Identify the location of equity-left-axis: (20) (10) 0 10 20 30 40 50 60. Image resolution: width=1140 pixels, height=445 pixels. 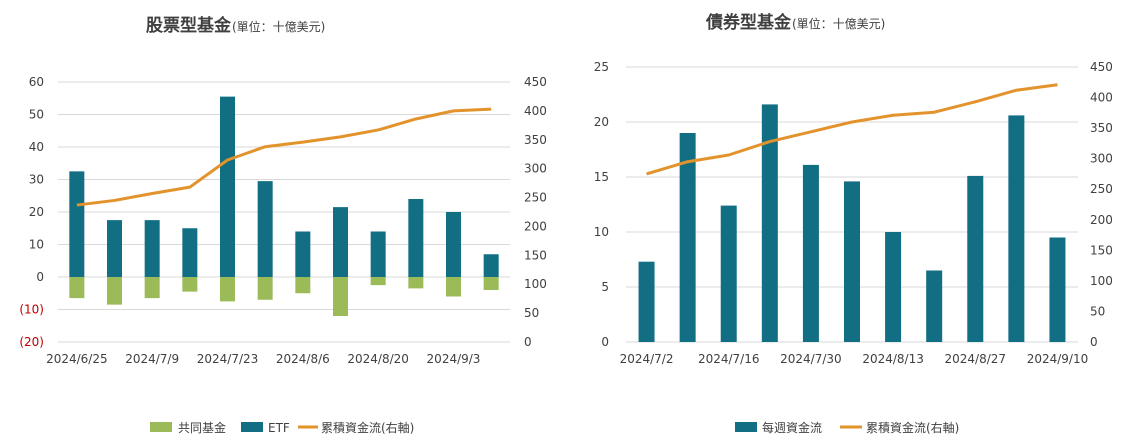
(31, 212).